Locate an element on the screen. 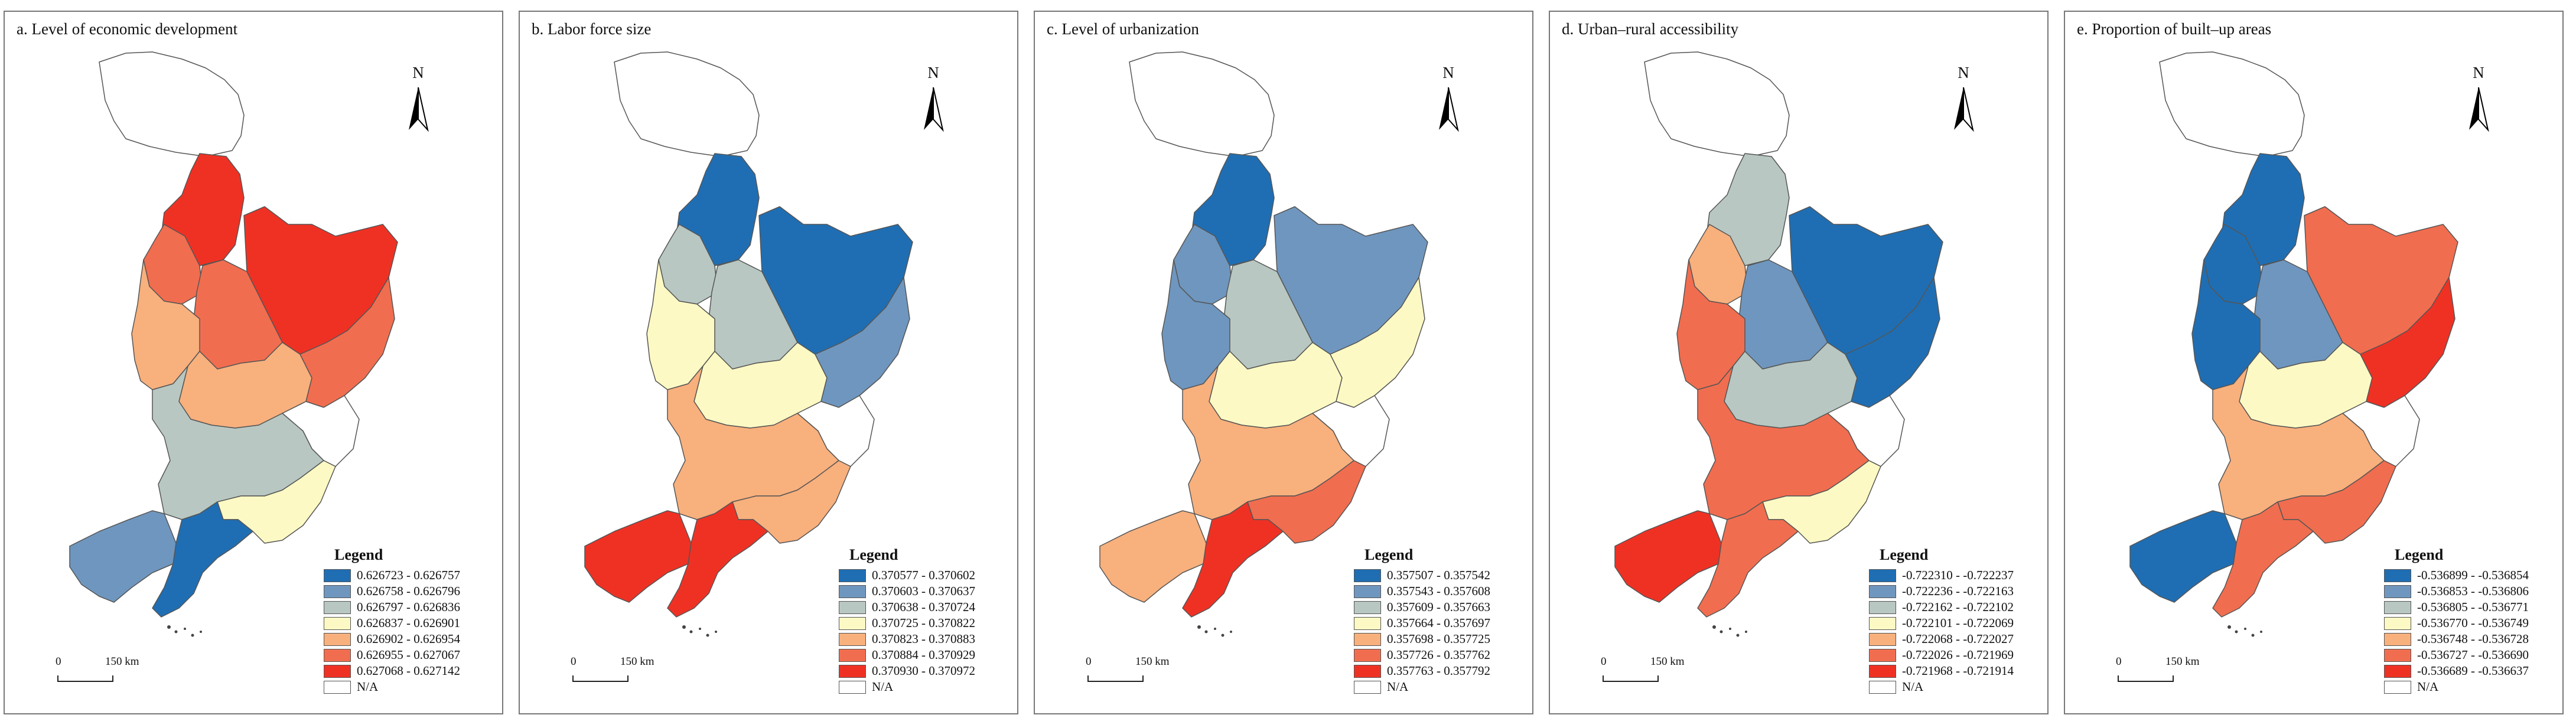  legend-item: -0.536853 - -0.536806 is located at coordinates (2472, 591).